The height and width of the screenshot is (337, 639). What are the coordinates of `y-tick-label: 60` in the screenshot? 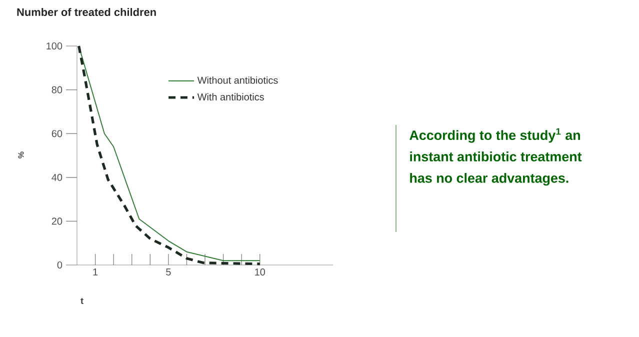 It's located at (57, 134).